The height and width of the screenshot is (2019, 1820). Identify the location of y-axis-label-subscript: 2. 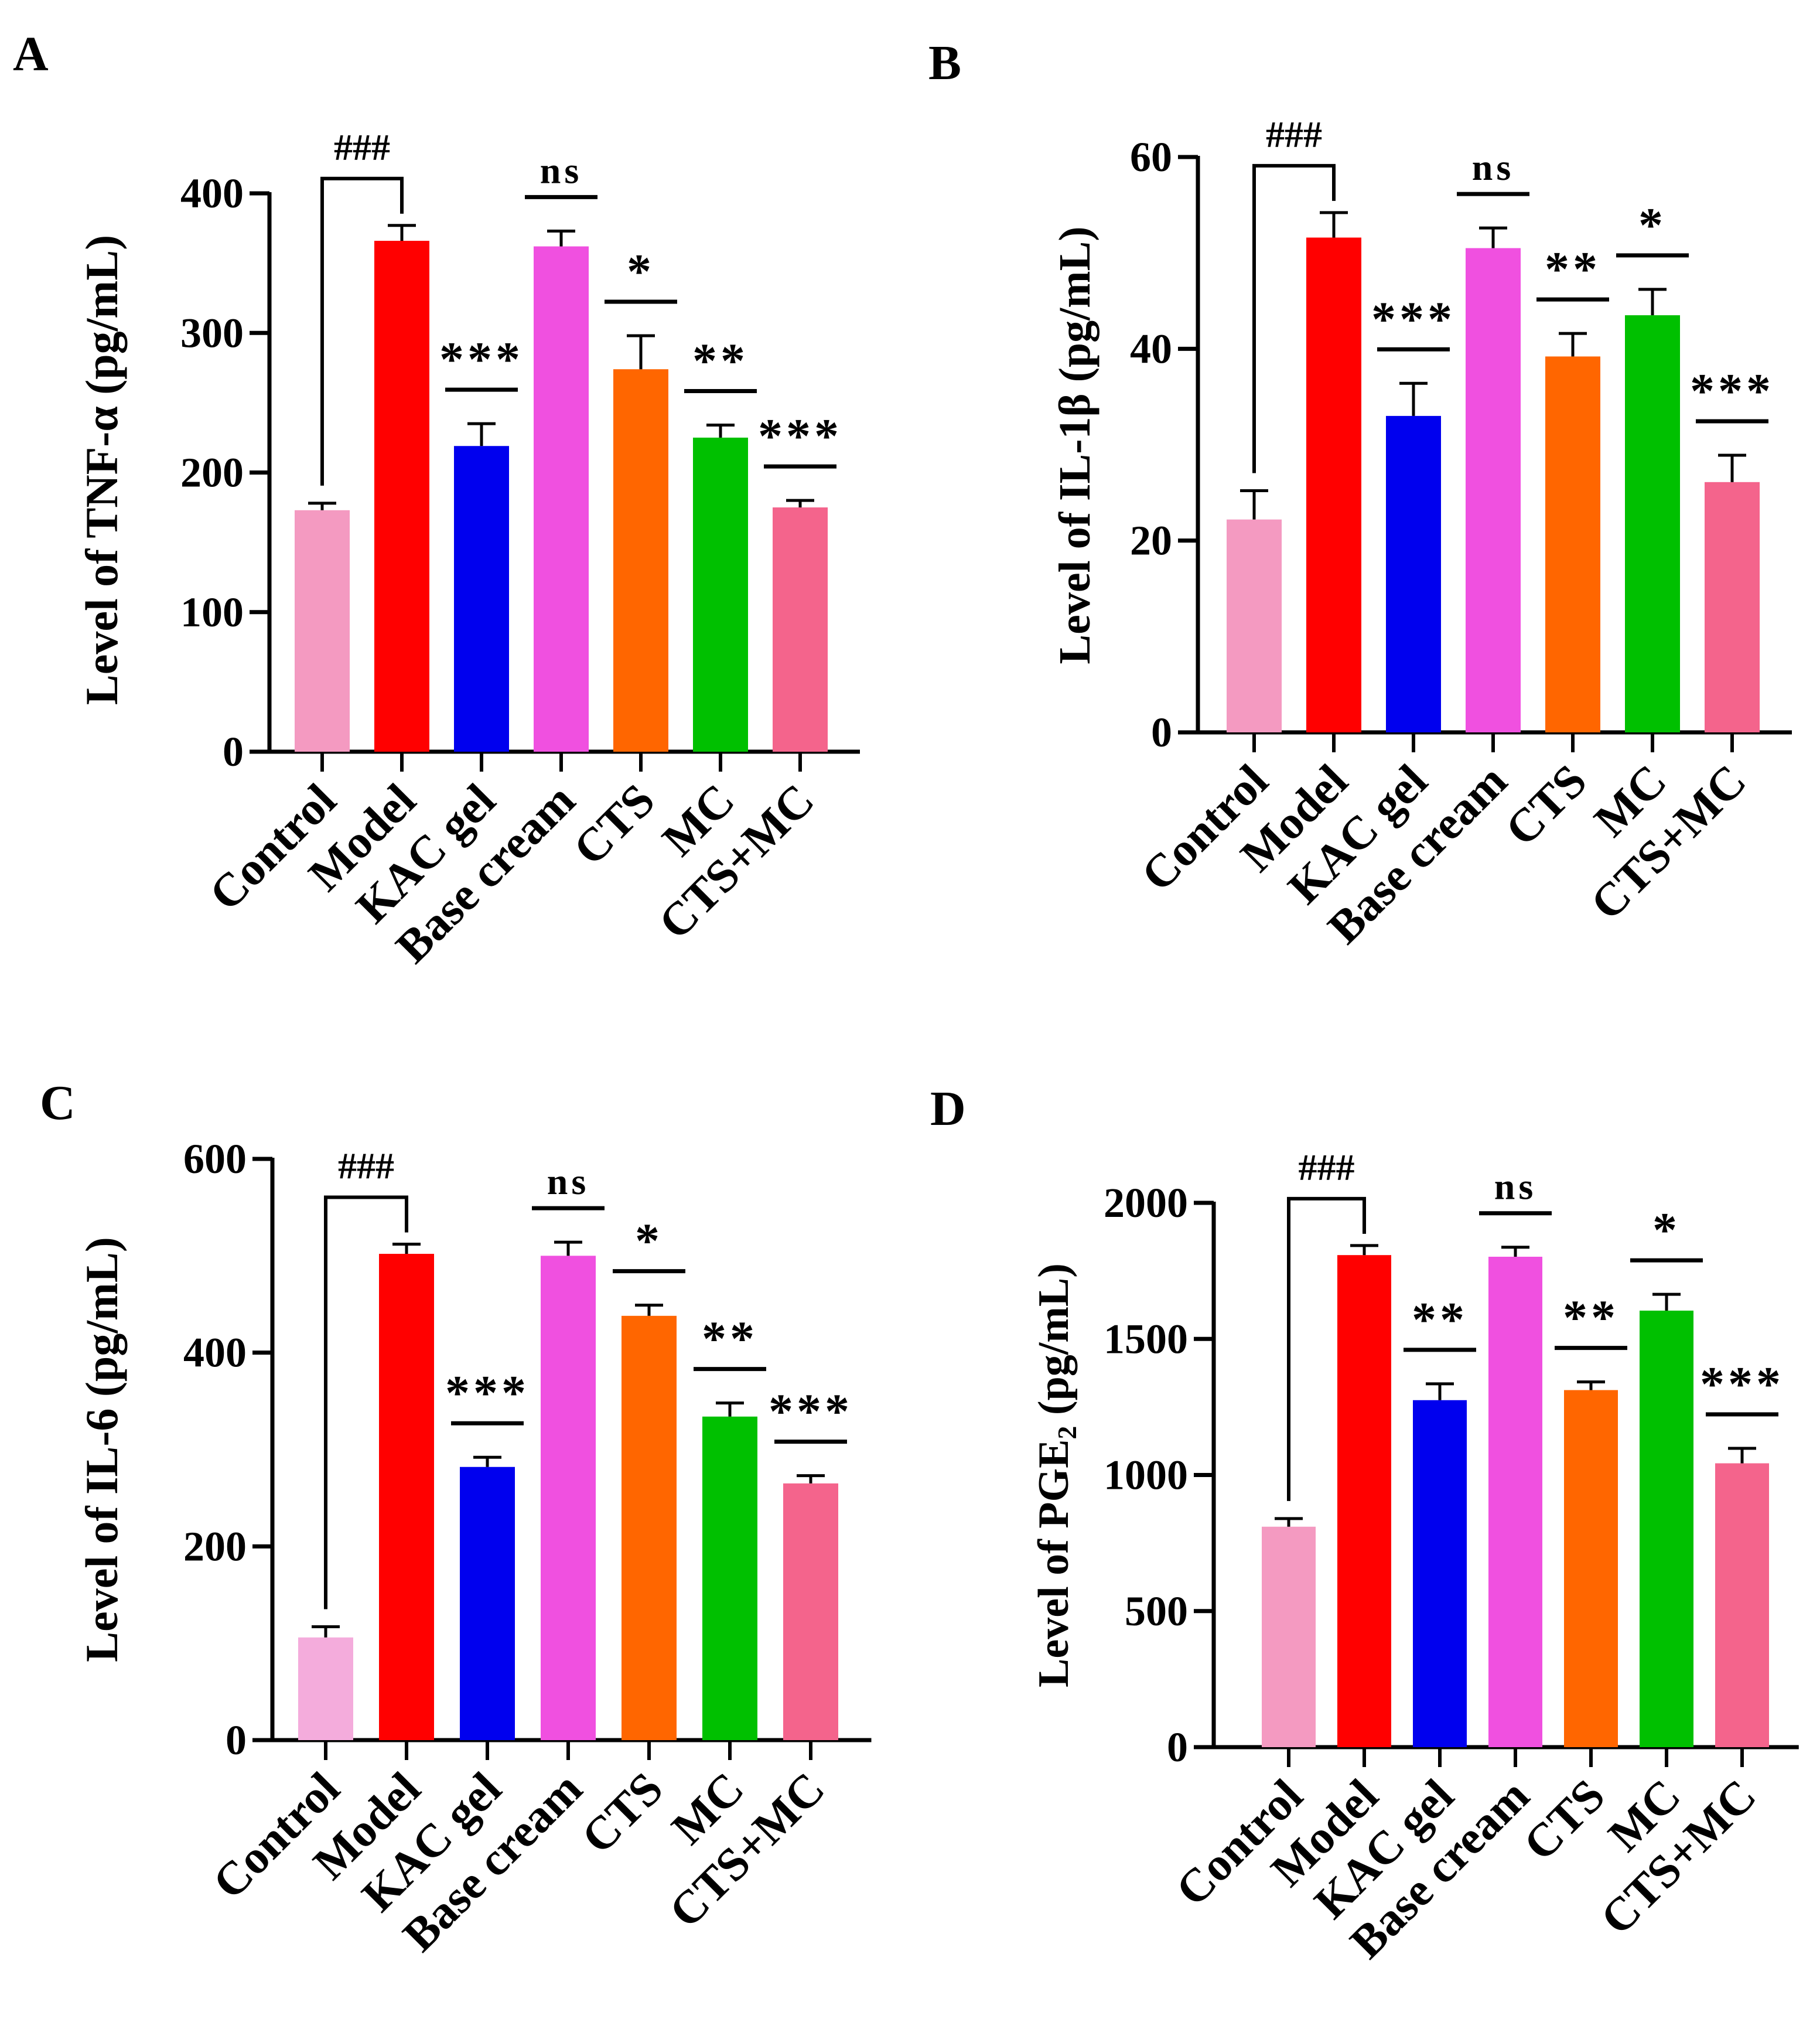
(1067, 1433).